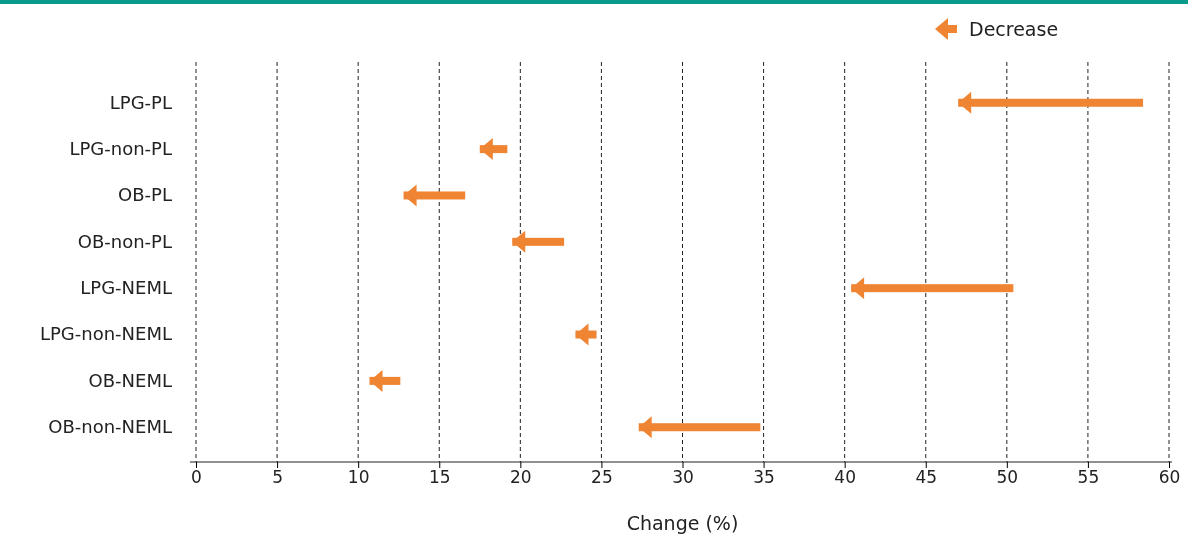 The width and height of the screenshot is (1188, 535). I want to click on x-tick-label: 25, so click(602, 477).